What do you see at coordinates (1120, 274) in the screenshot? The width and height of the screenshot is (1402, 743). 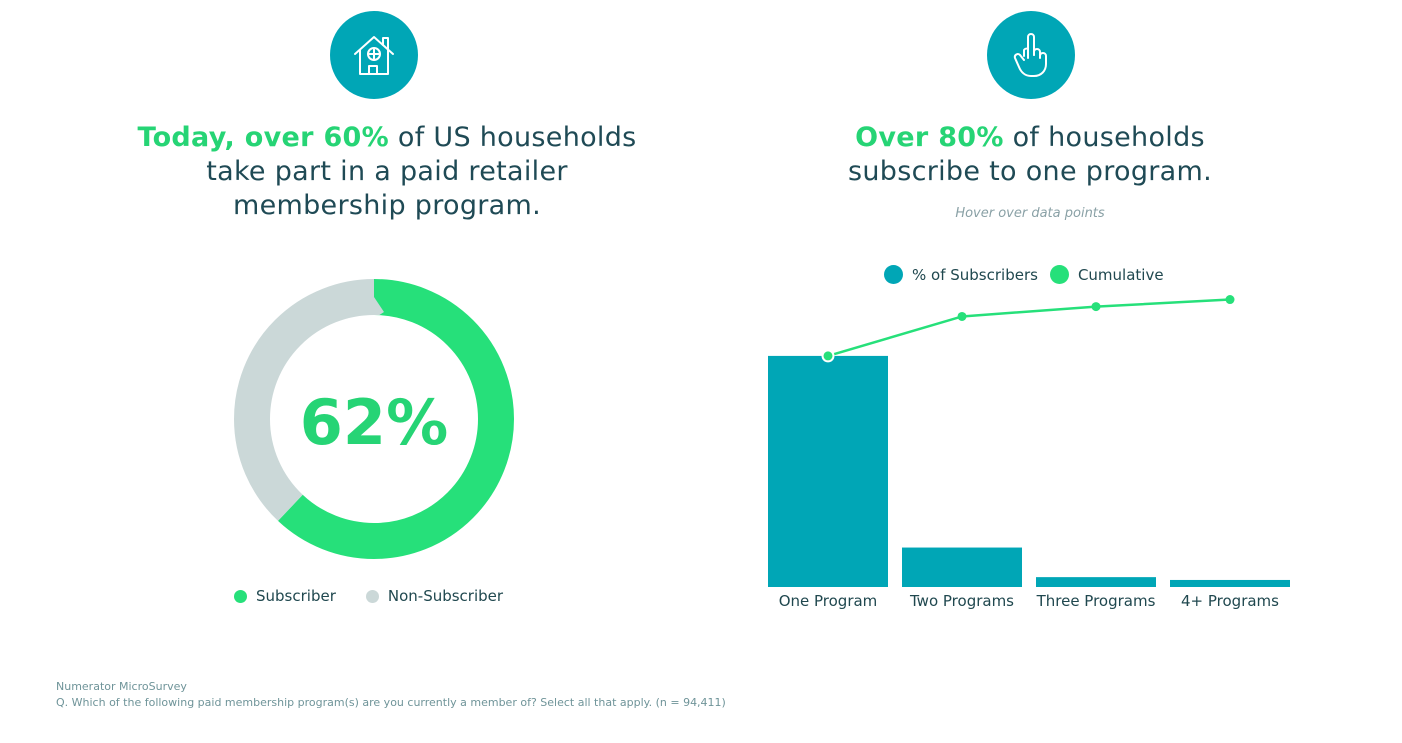 I see `legend-label-cumulative: Cumulative` at bounding box center [1120, 274].